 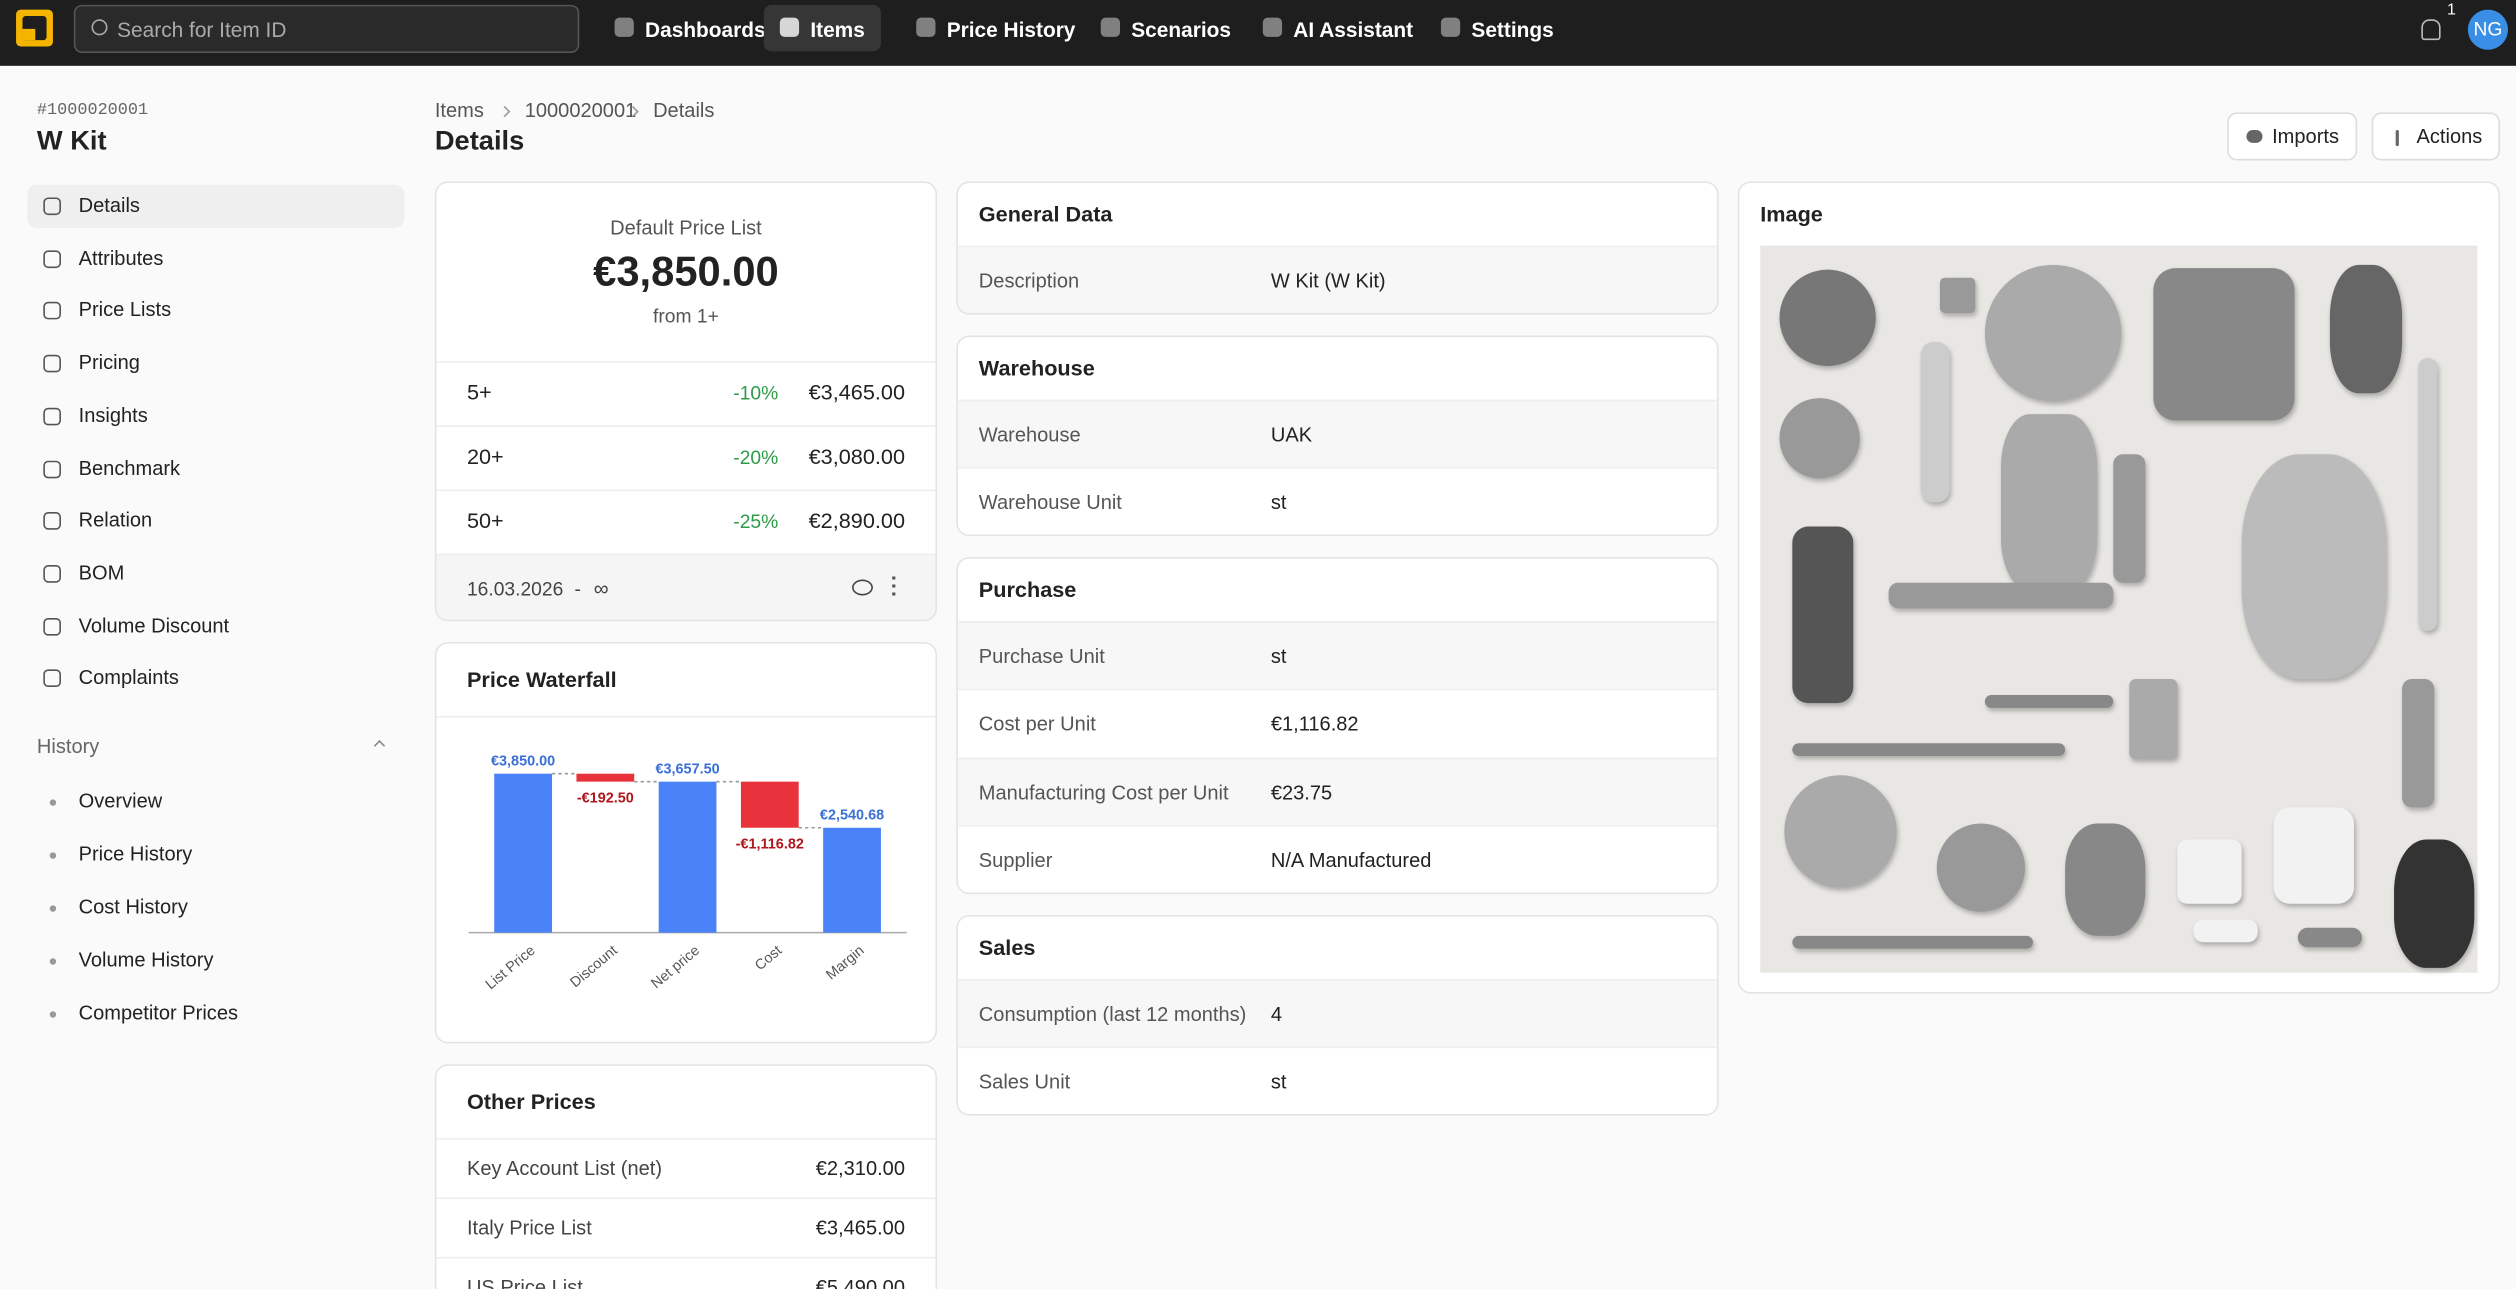 What do you see at coordinates (511, 968) in the screenshot?
I see `x-tick-label: List Price` at bounding box center [511, 968].